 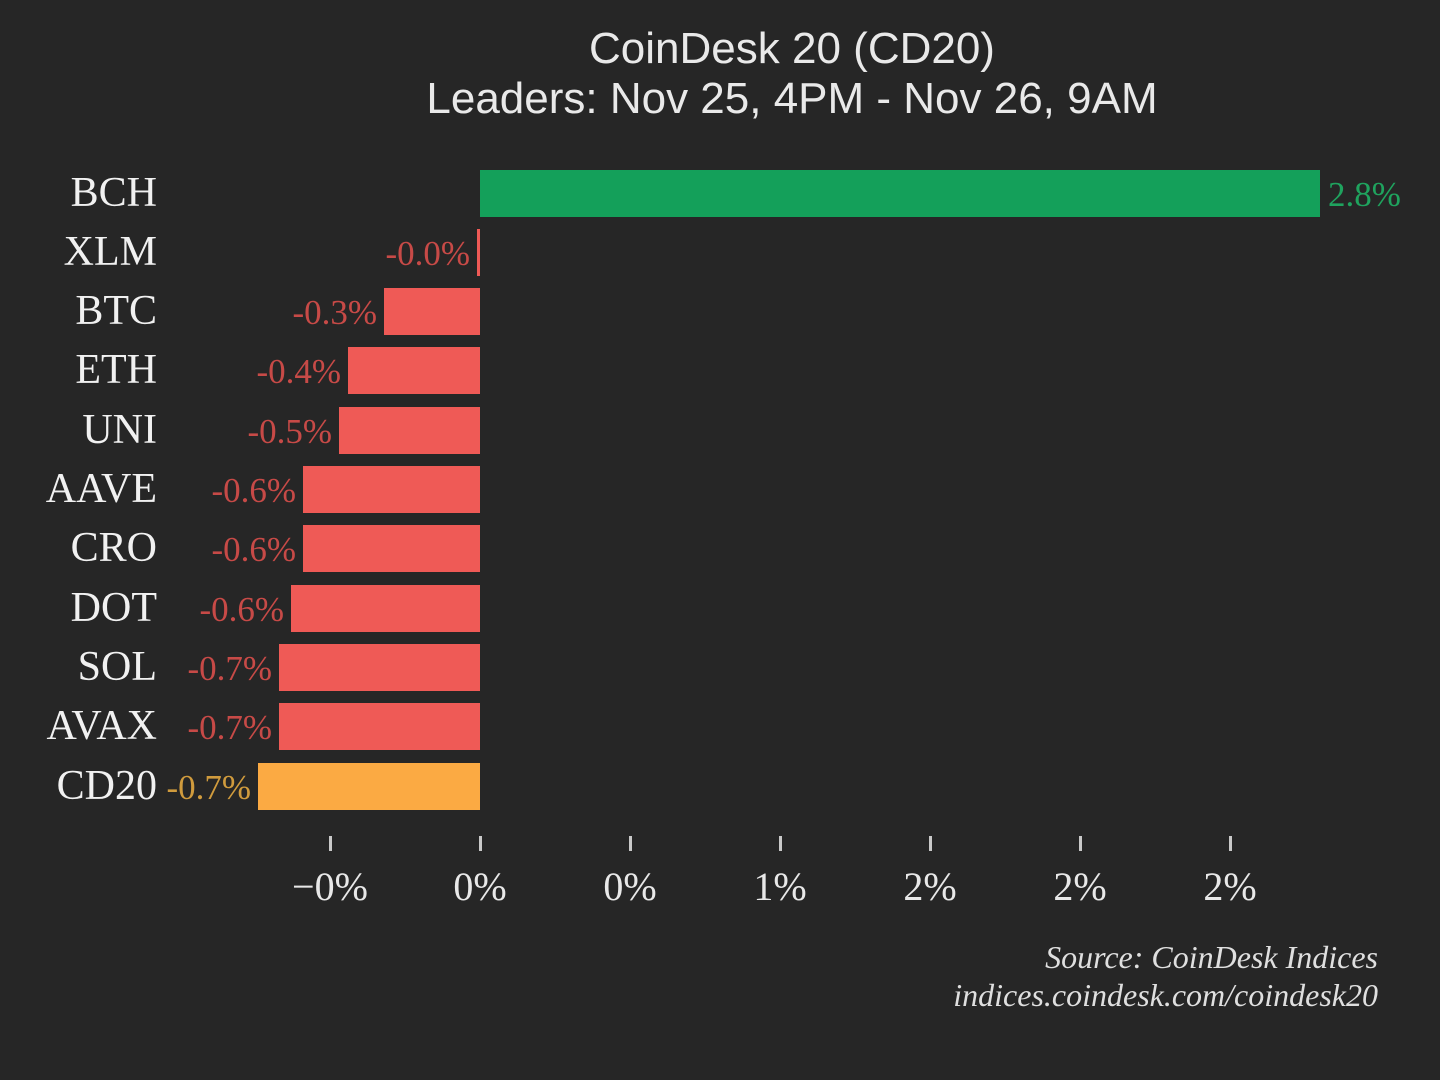 I want to click on chart-row: CD20 -0.7%, so click(x=720, y=786).